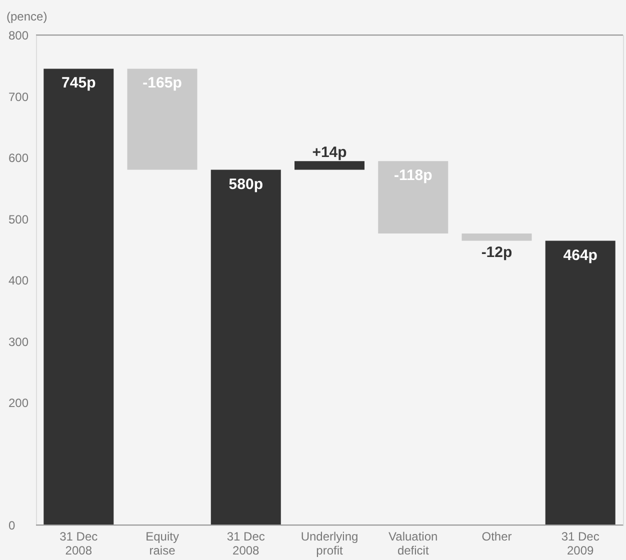 The width and height of the screenshot is (626, 560). What do you see at coordinates (329, 544) in the screenshot?
I see `x-tick-label: Underlying profit` at bounding box center [329, 544].